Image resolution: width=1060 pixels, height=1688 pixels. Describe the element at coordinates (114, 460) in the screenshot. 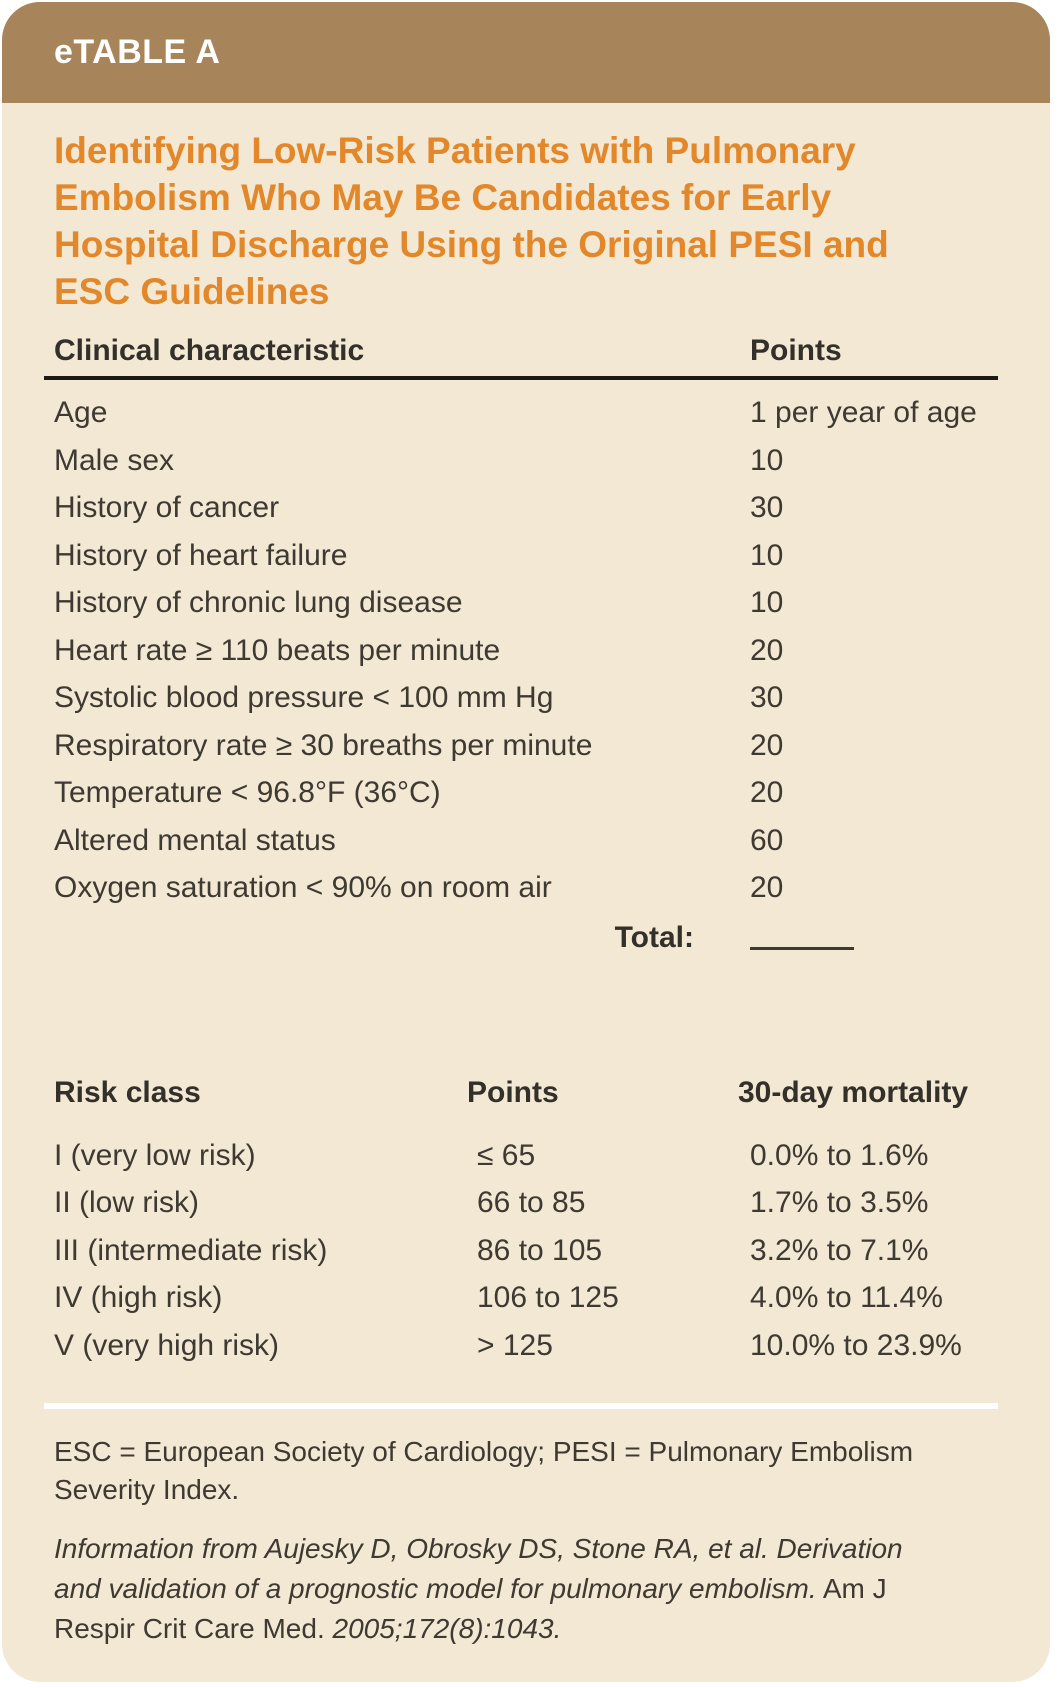

I see `clinical-characteristic-cell: Male sex` at that location.